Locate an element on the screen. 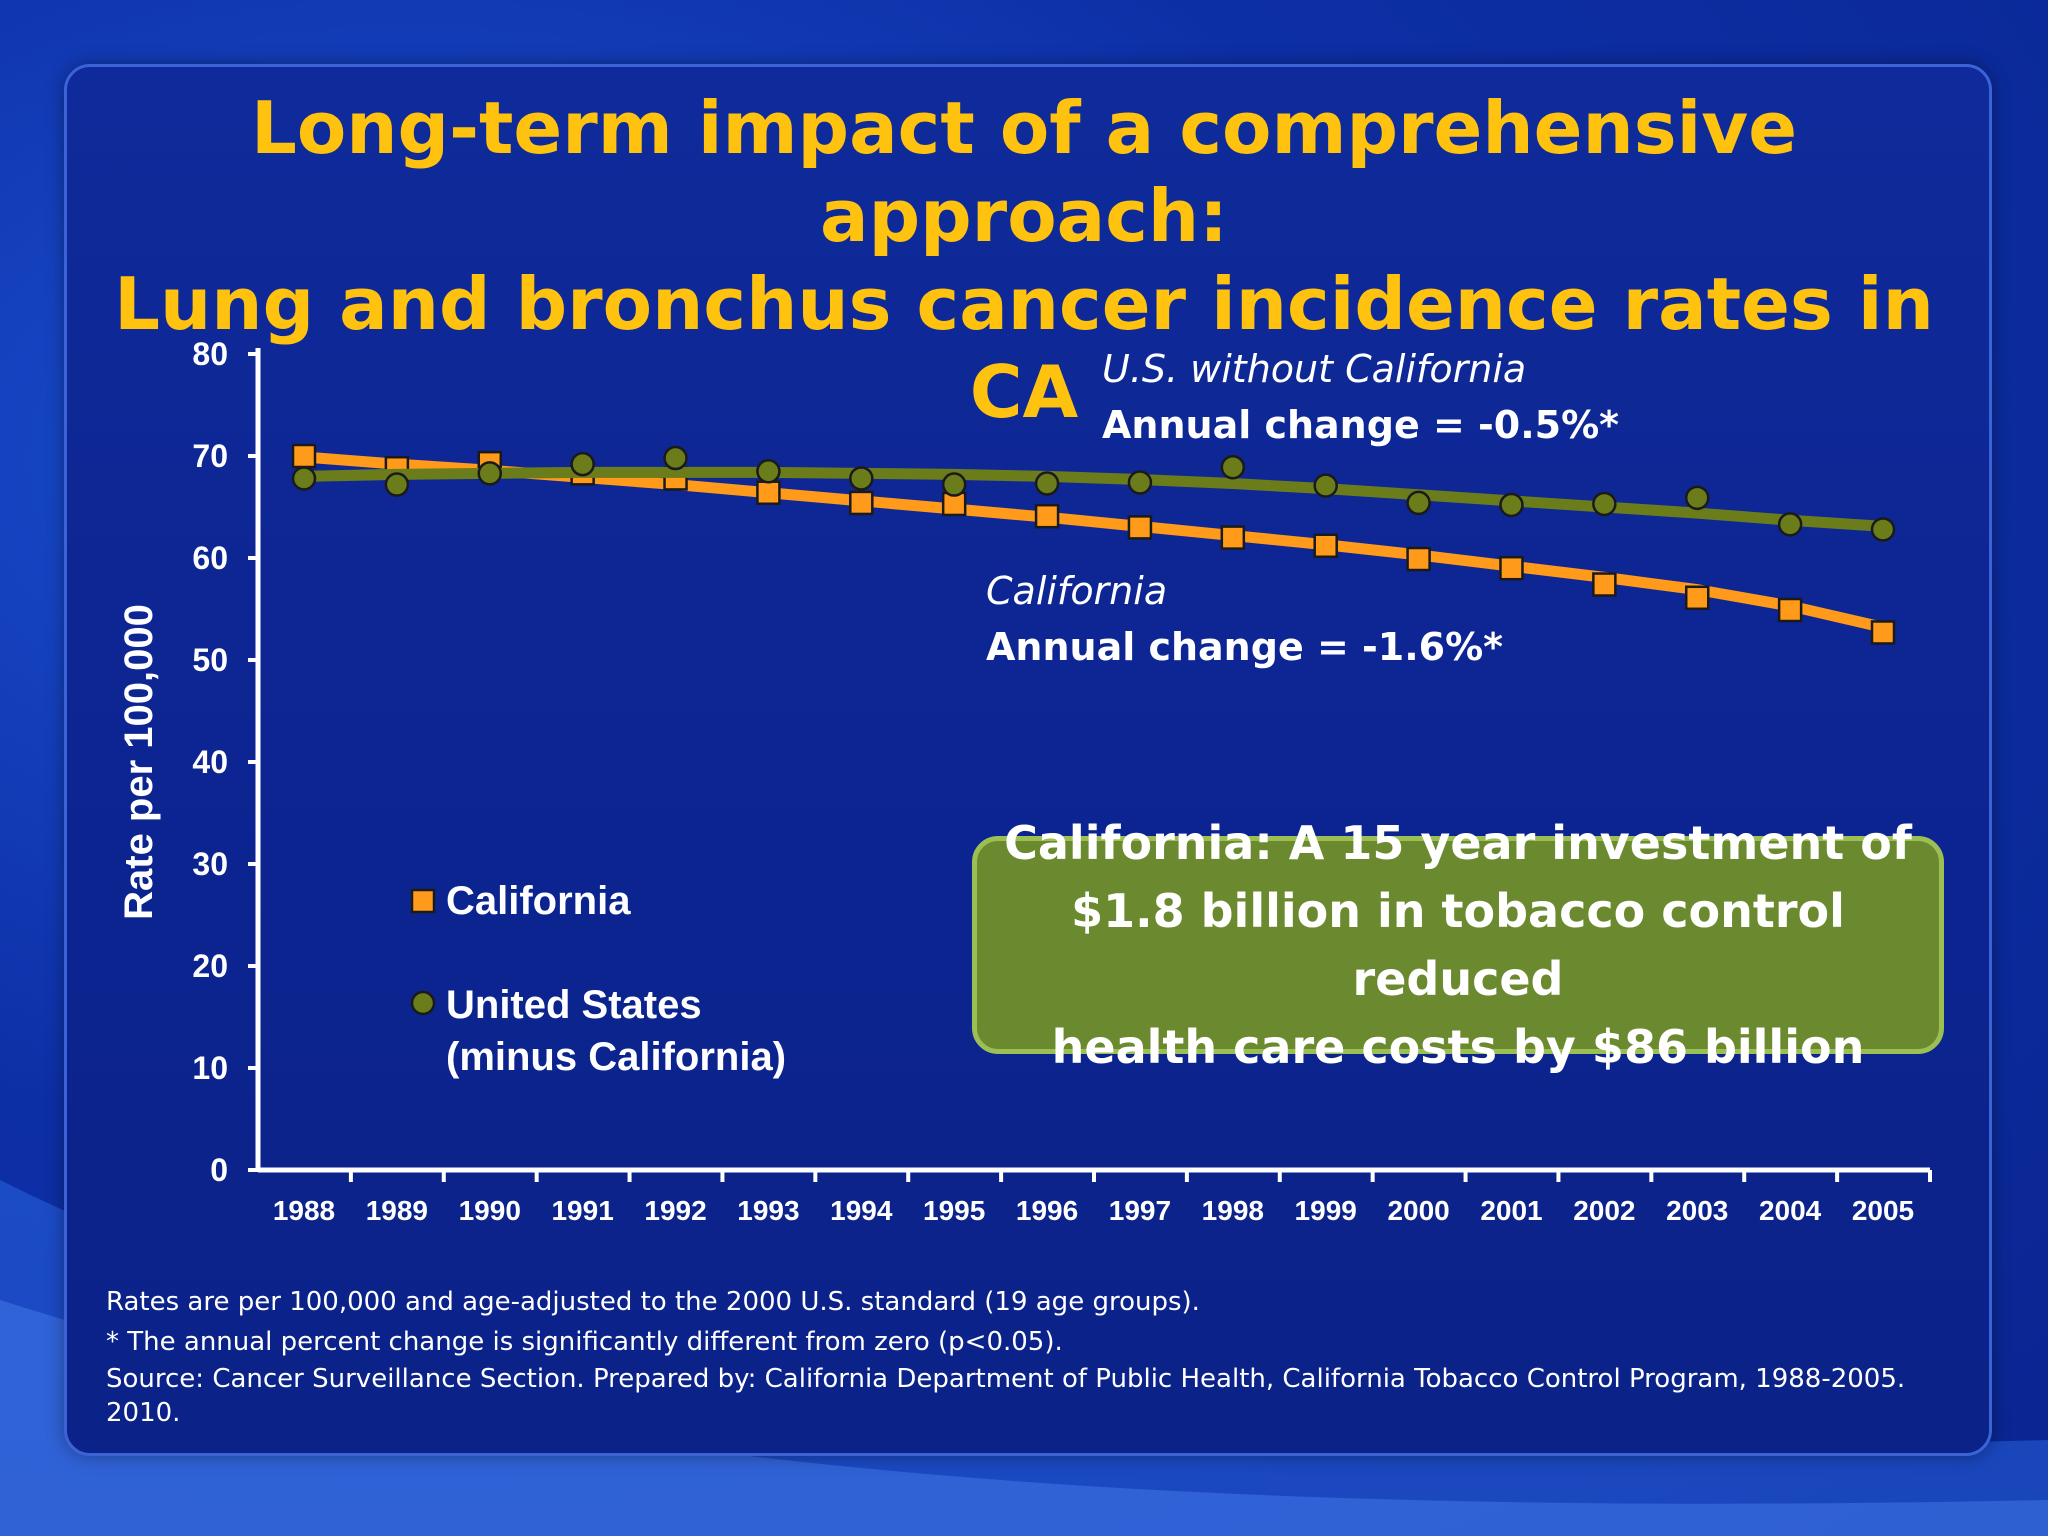 The image size is (2048, 1536). california-annotation-change: Annual change = -1.6%* is located at coordinates (1244, 647).